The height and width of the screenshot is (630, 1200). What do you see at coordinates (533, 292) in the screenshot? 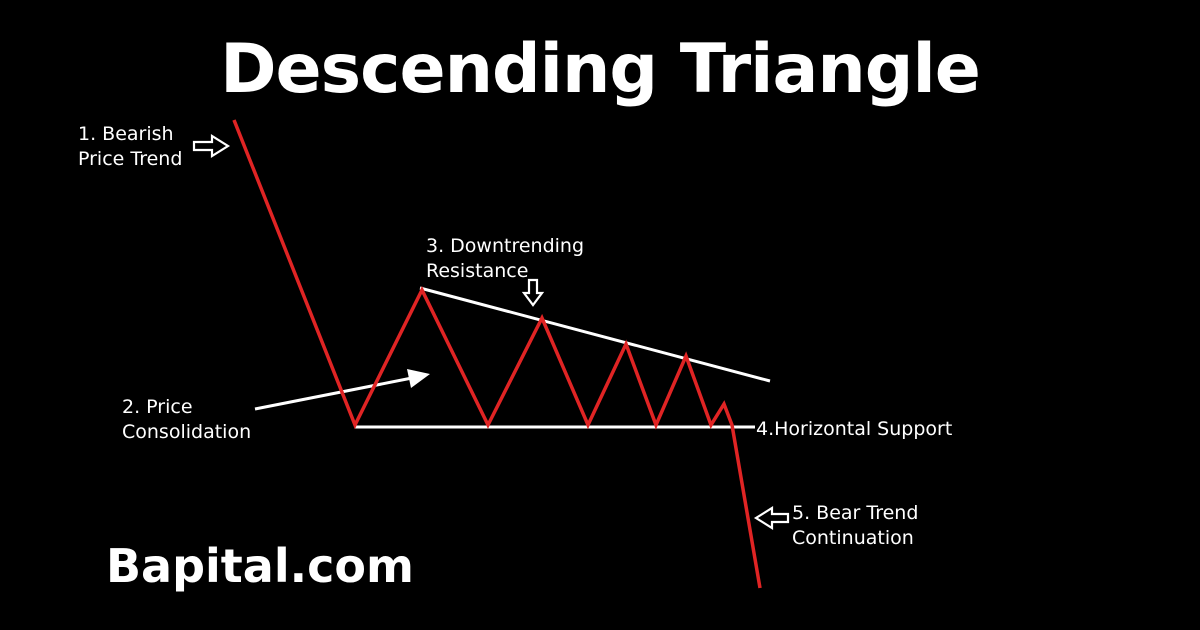
I see `arrow-down-icon` at bounding box center [533, 292].